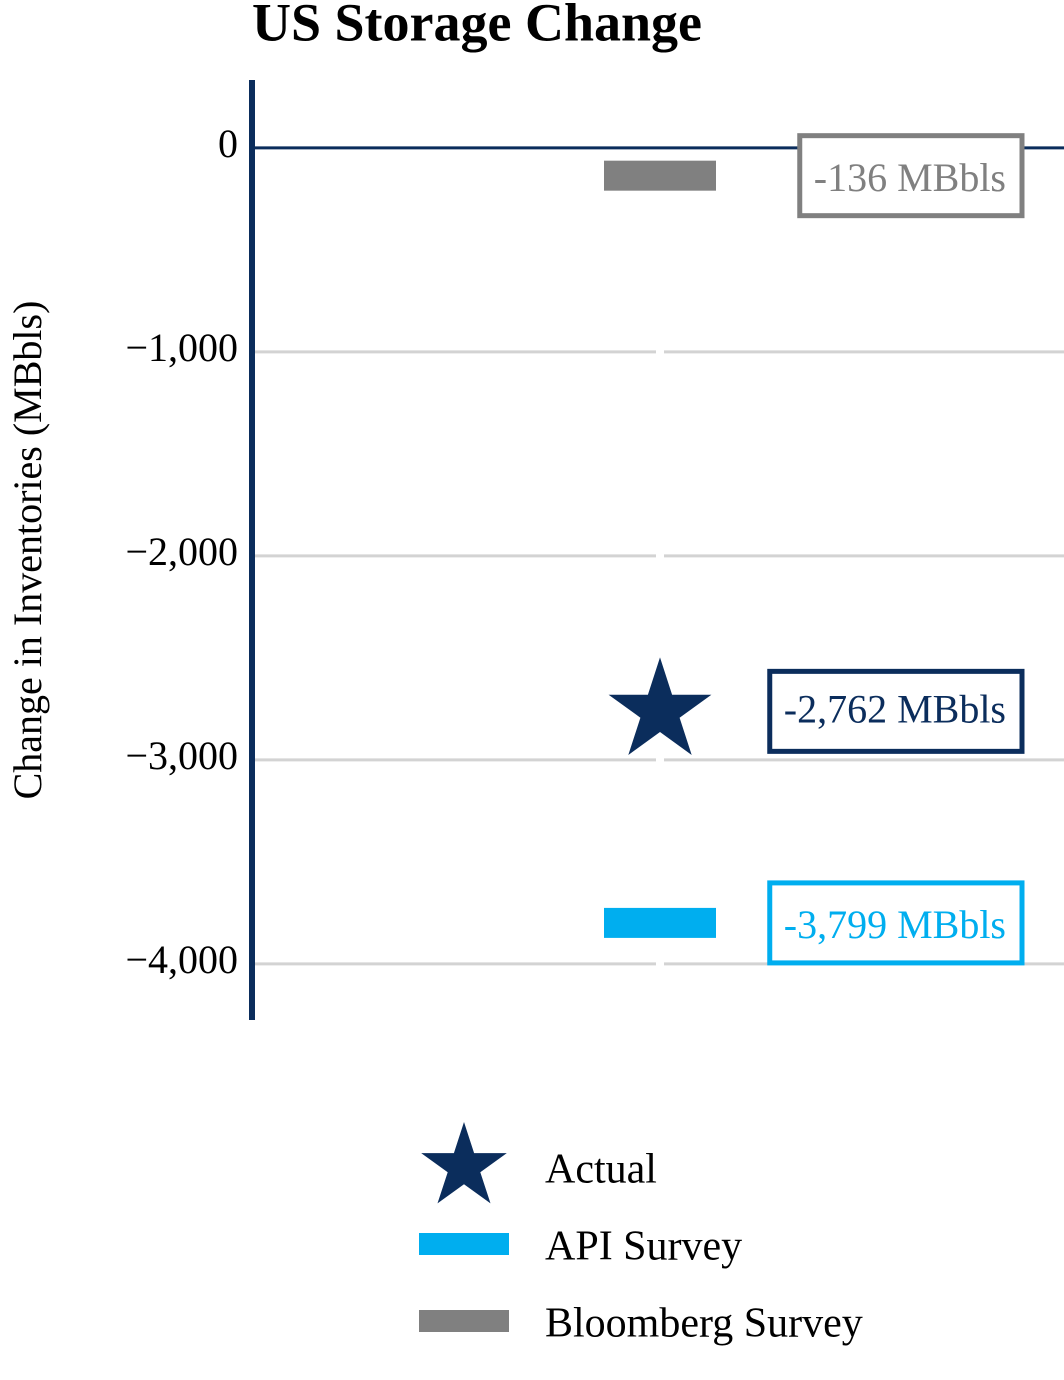  What do you see at coordinates (181, 347) in the screenshot?
I see `y-tick-label: −1,000` at bounding box center [181, 347].